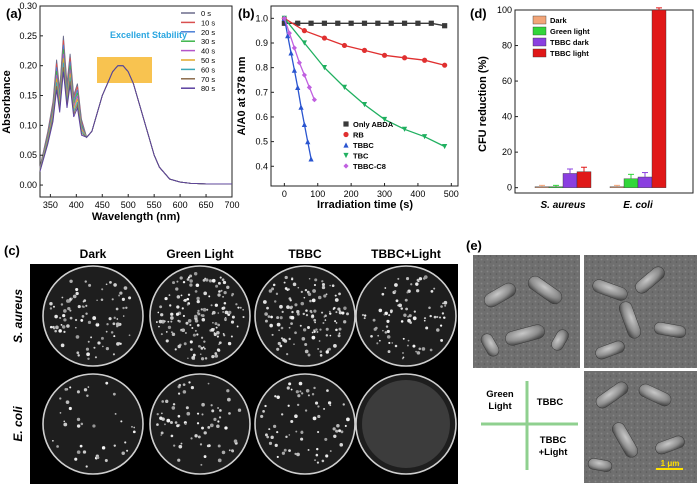 This screenshot has height=492, width=700. I want to click on legend-entry: RB, so click(358, 135).